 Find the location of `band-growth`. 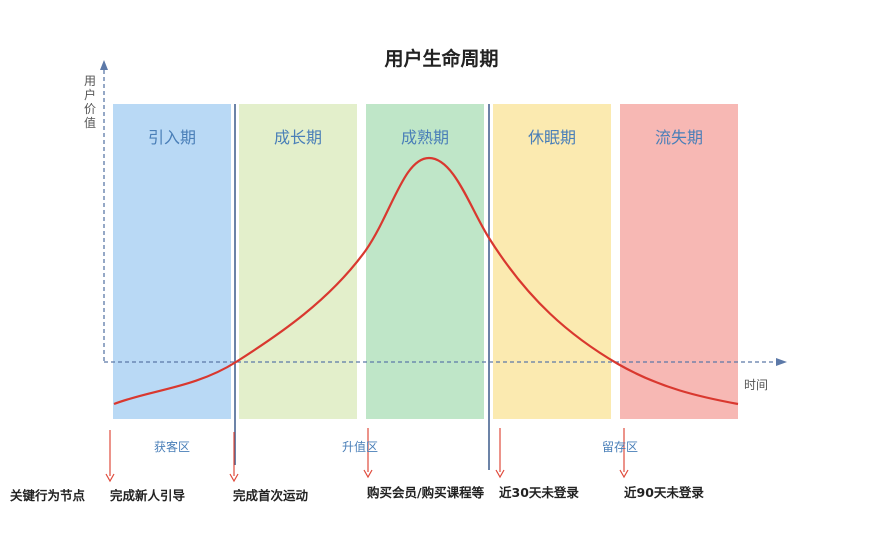

band-growth is located at coordinates (298, 261).